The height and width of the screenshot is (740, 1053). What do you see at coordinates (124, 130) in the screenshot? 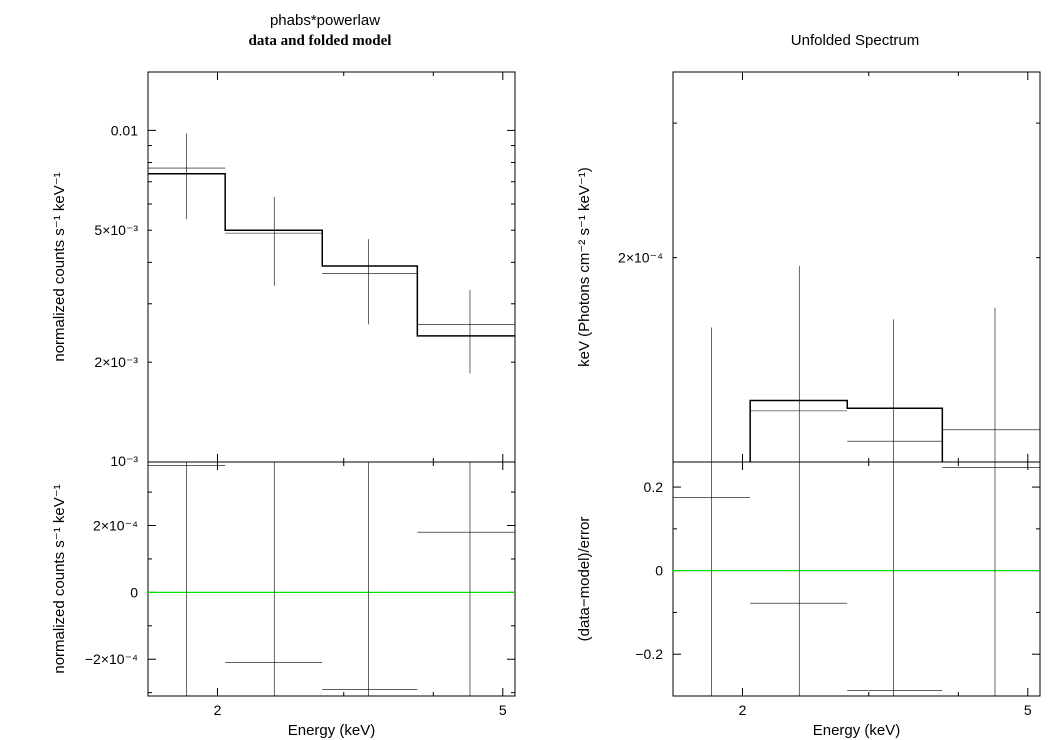
I see `y-tick-label: 0.01` at bounding box center [124, 130].